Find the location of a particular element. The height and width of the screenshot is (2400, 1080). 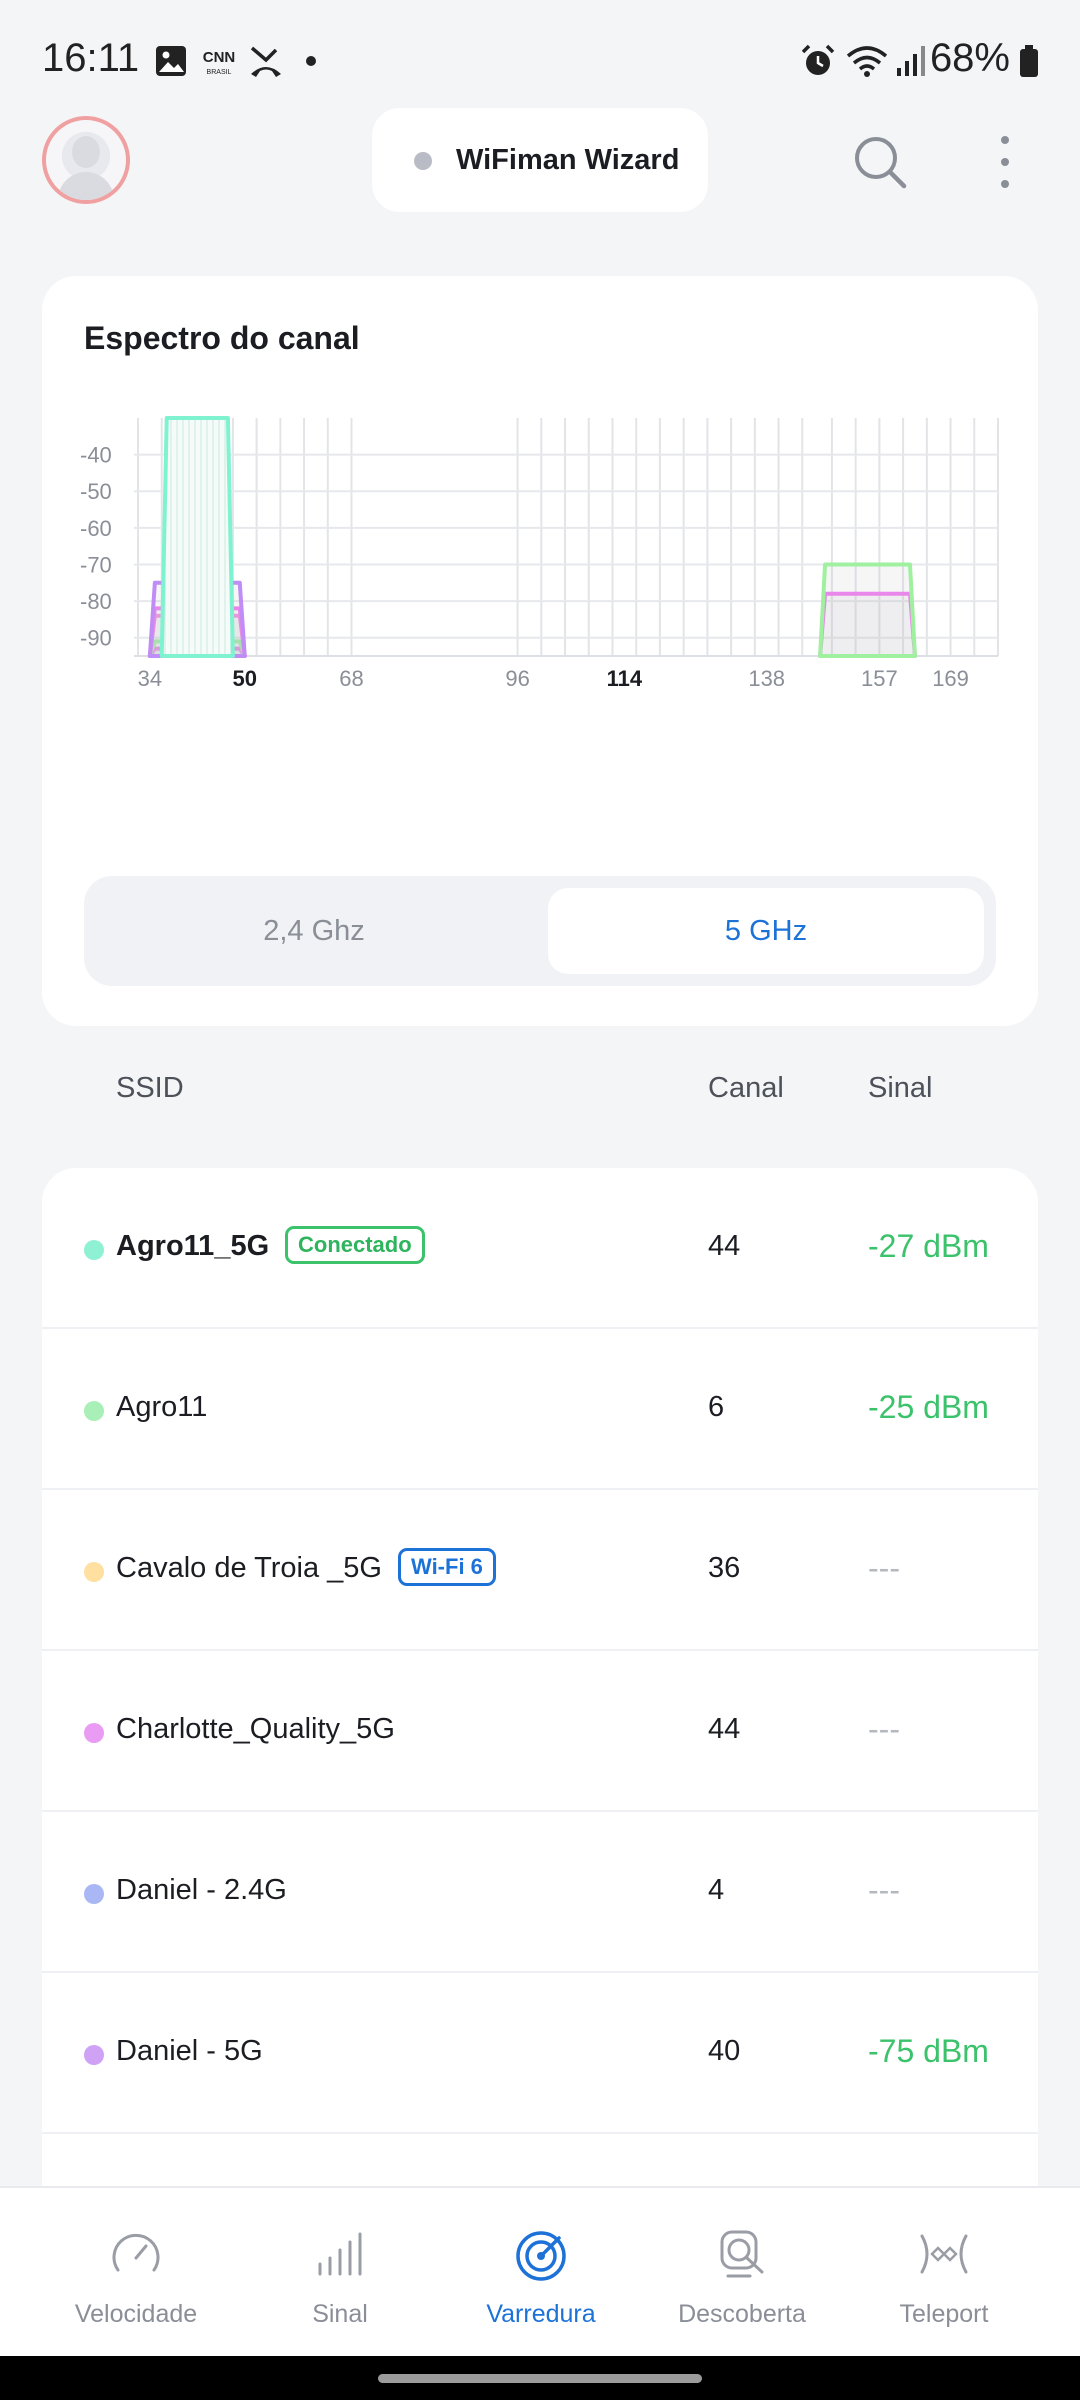

column-header-ssid: SSID is located at coordinates (150, 1088).